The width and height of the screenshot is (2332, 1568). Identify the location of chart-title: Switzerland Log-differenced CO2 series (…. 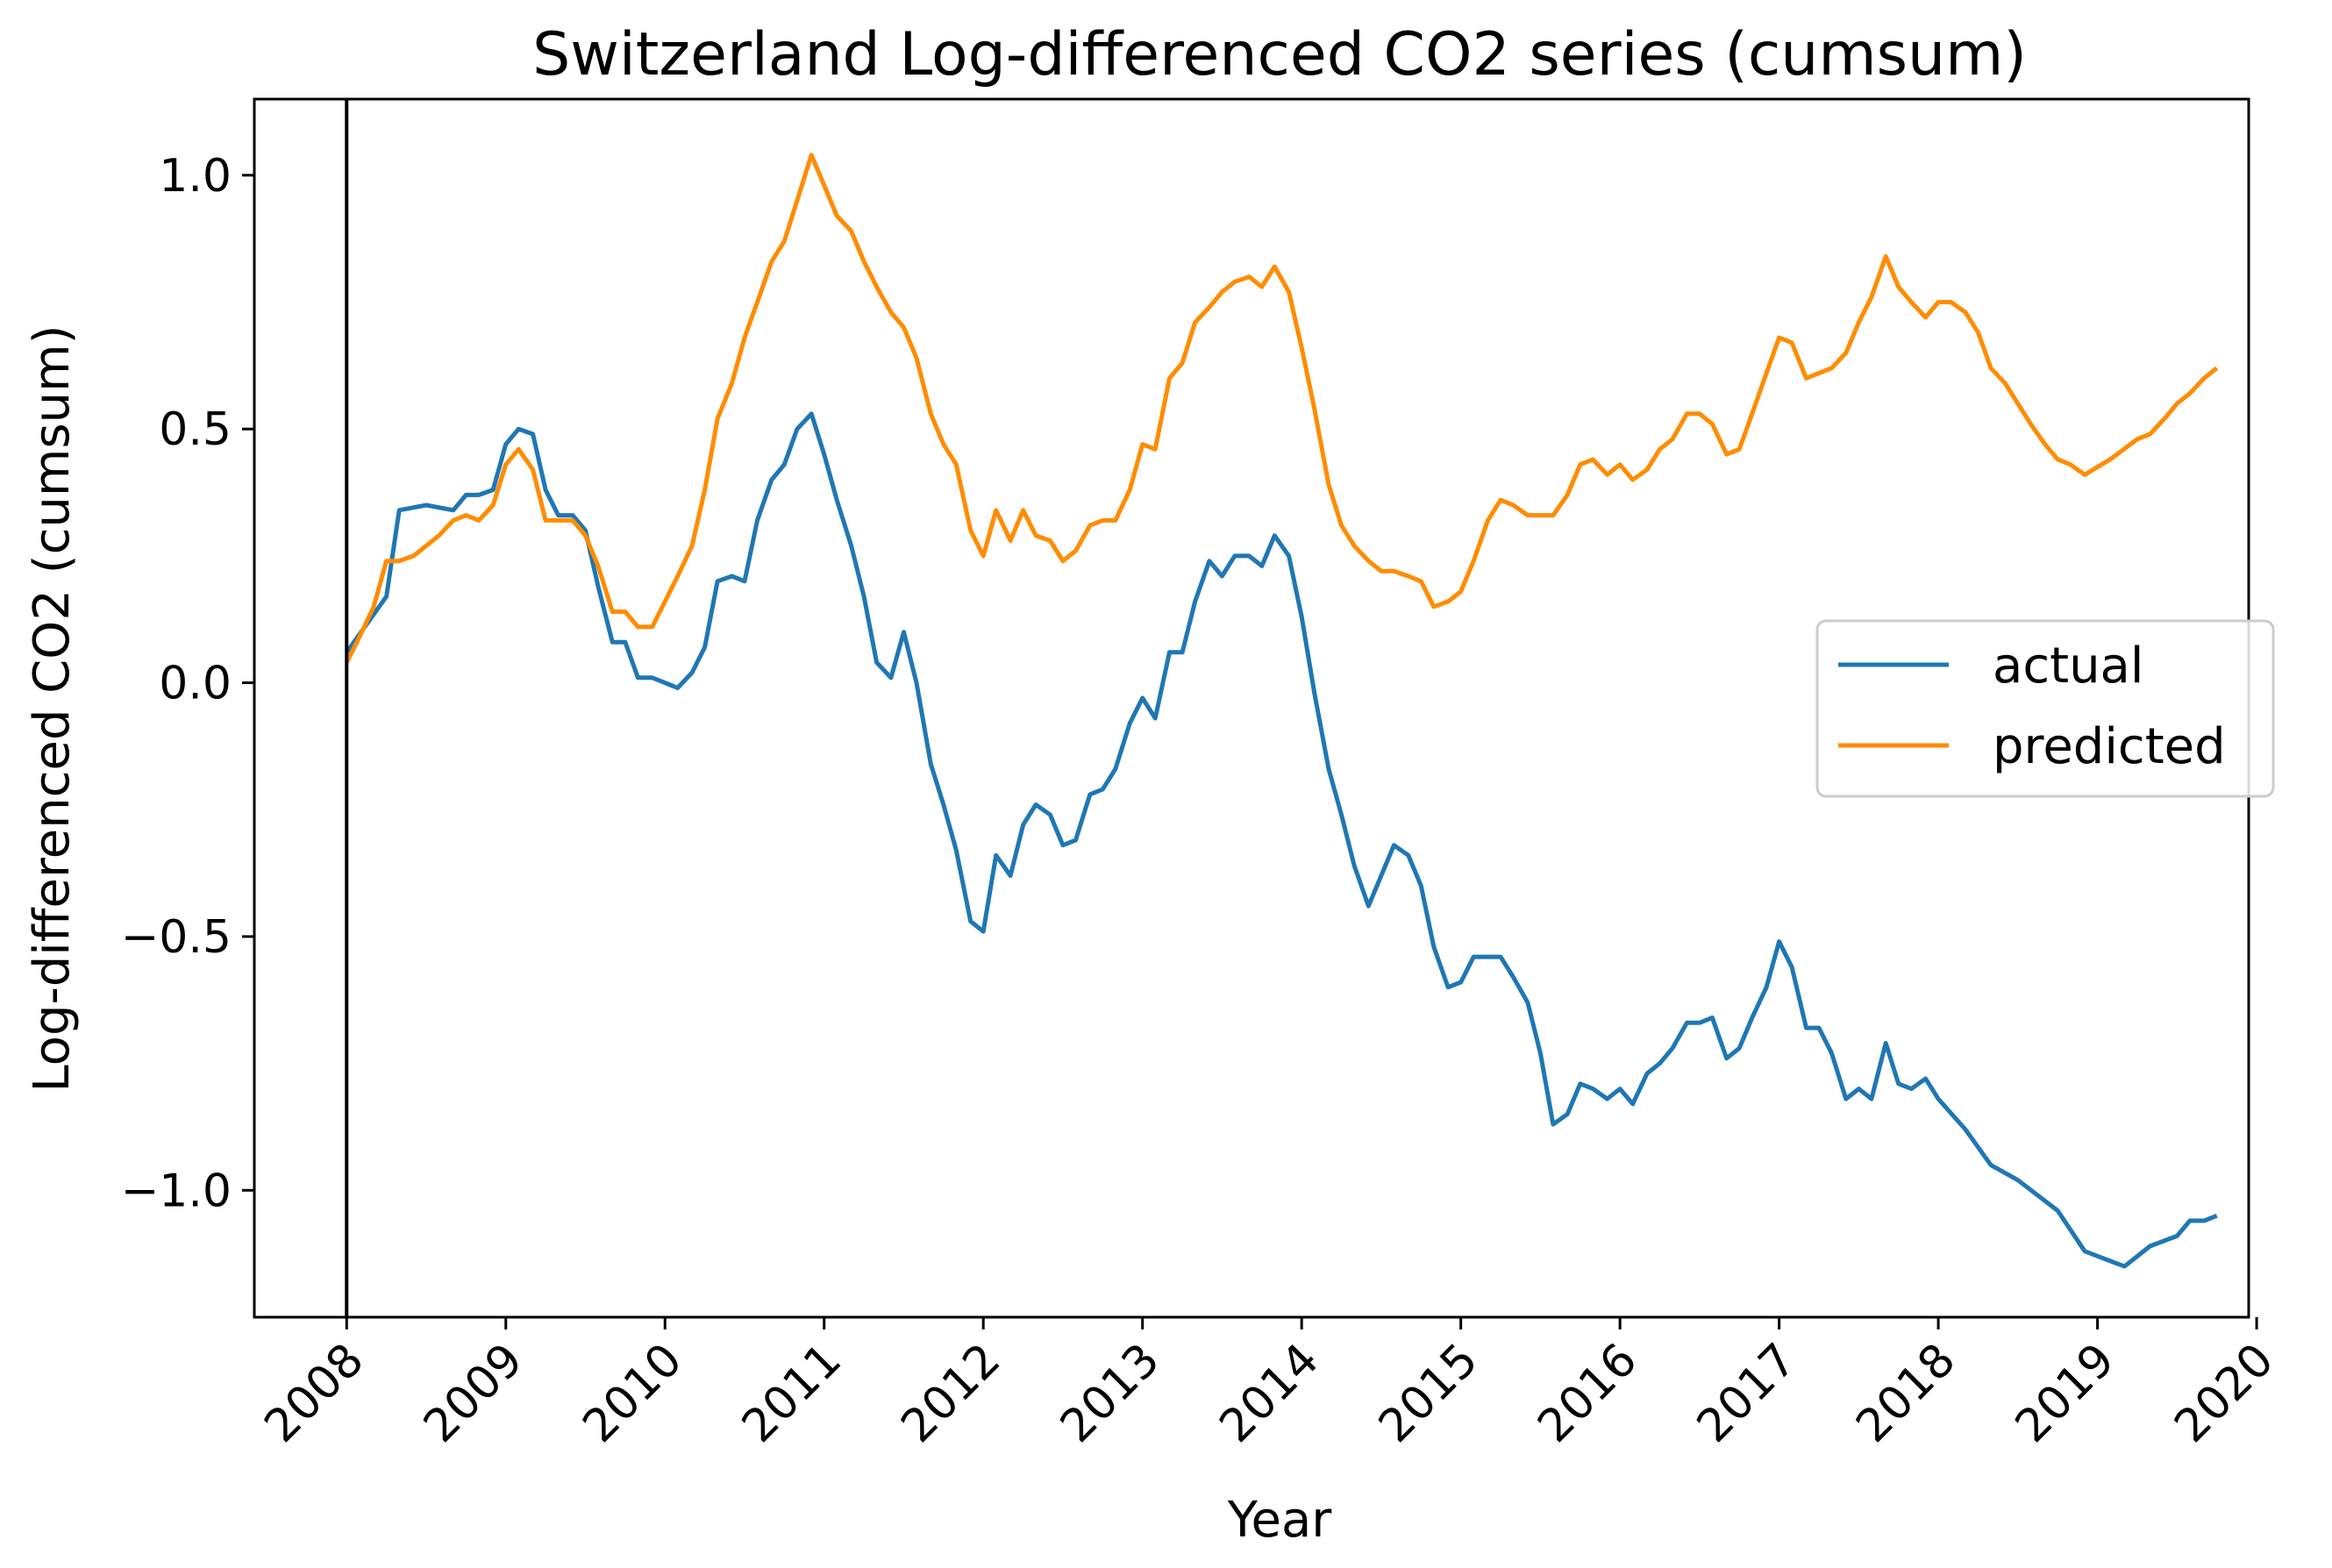
(1279, 55).